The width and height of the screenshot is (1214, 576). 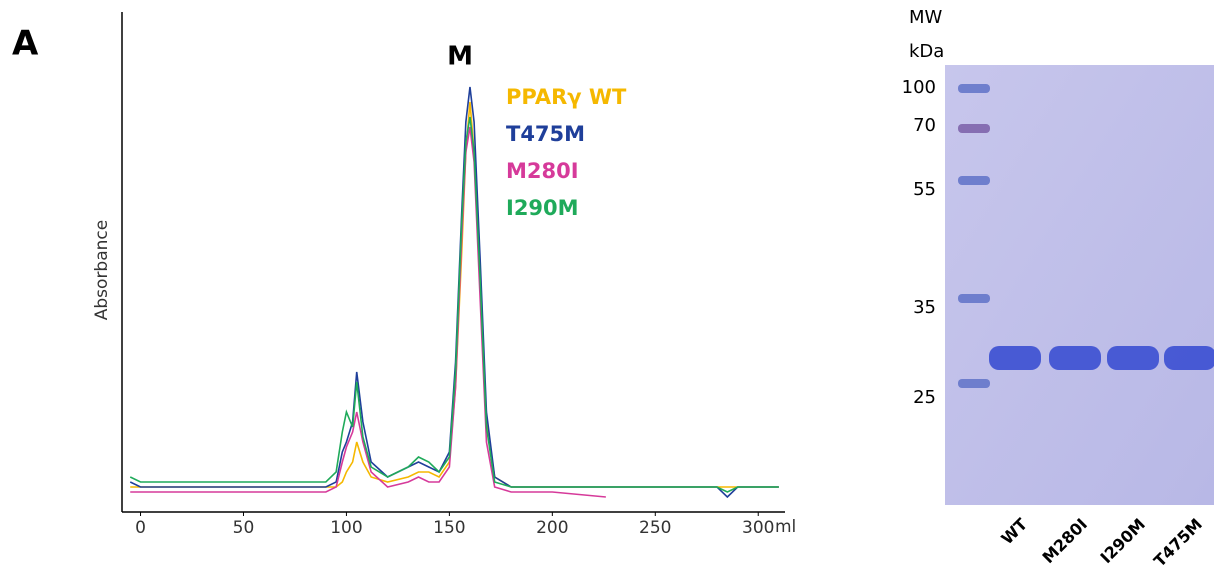 What do you see at coordinates (1064, 541) in the screenshot?
I see `lane-label: M280I` at bounding box center [1064, 541].